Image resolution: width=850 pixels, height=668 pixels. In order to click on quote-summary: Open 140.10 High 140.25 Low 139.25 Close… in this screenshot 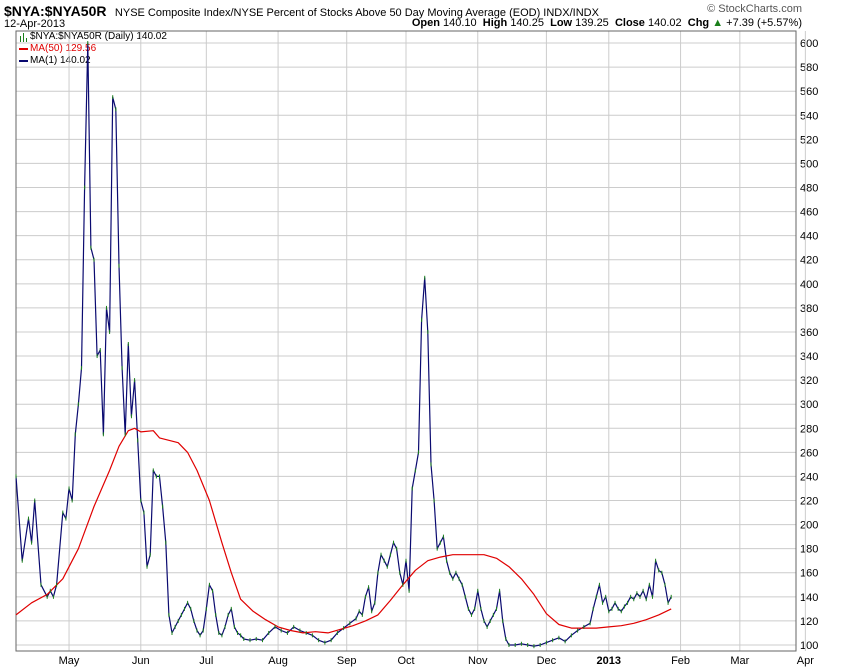, I will do `click(607, 23)`.